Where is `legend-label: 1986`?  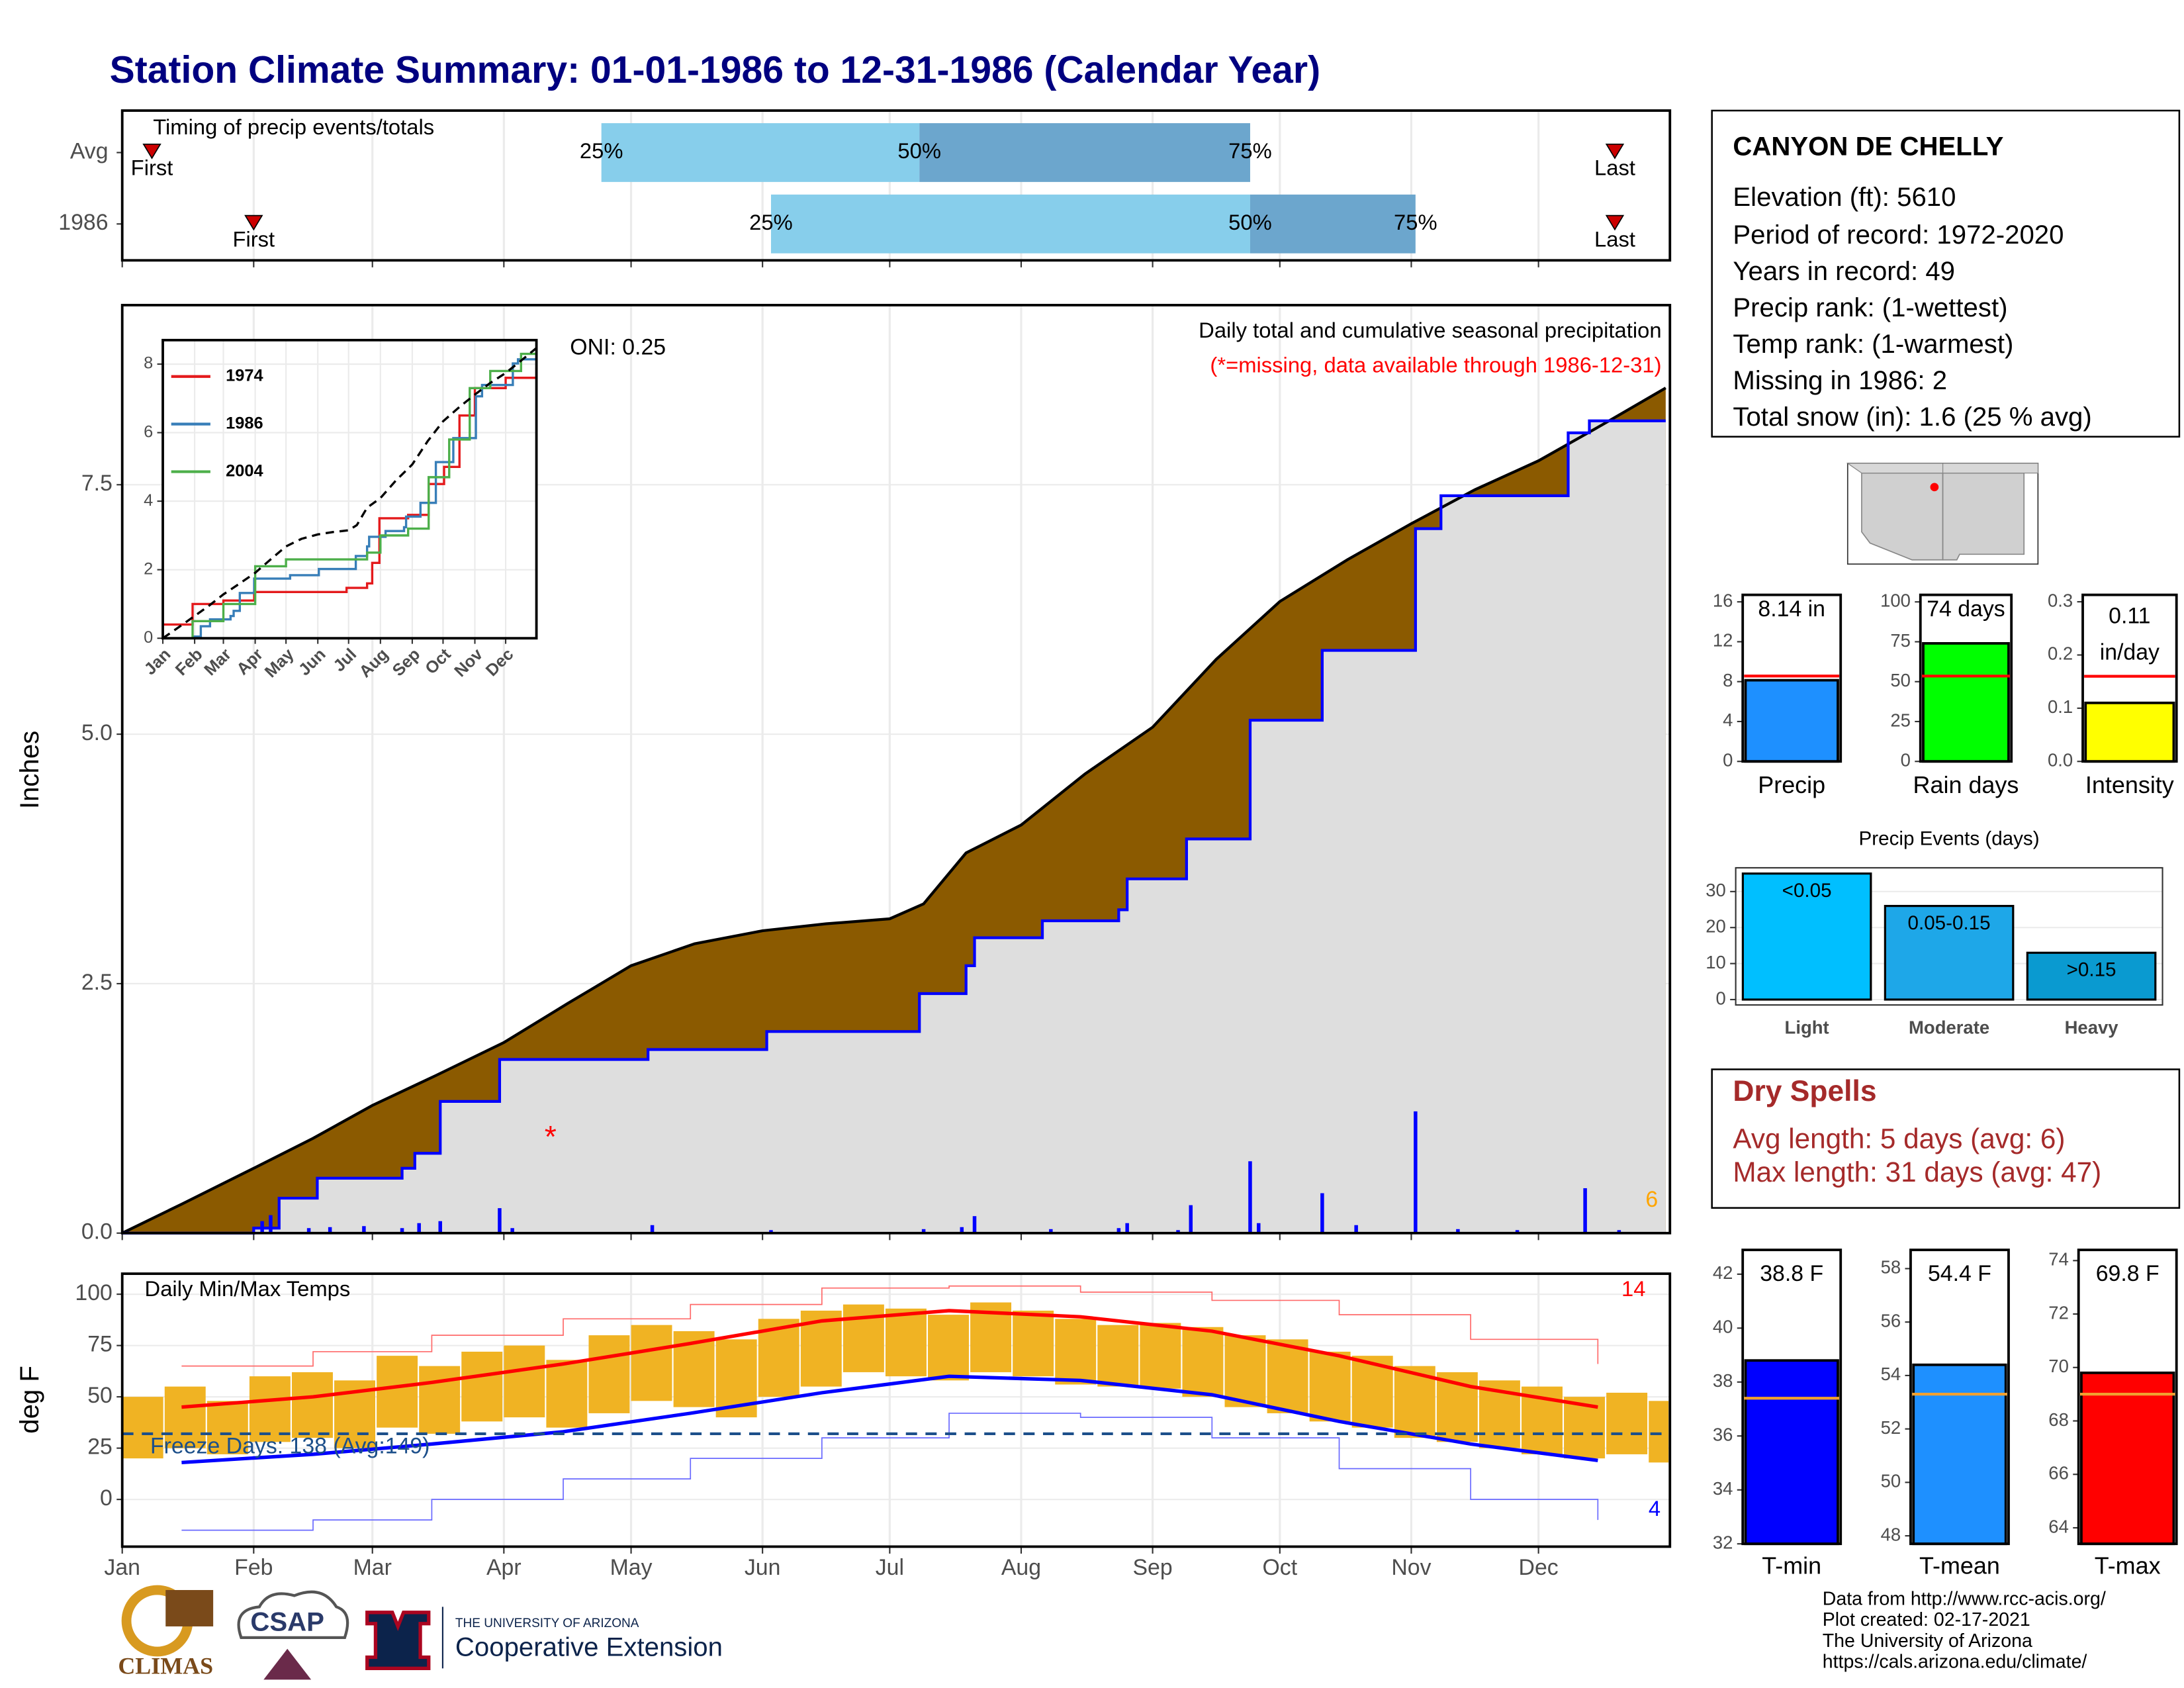 legend-label: 1986 is located at coordinates (245, 423).